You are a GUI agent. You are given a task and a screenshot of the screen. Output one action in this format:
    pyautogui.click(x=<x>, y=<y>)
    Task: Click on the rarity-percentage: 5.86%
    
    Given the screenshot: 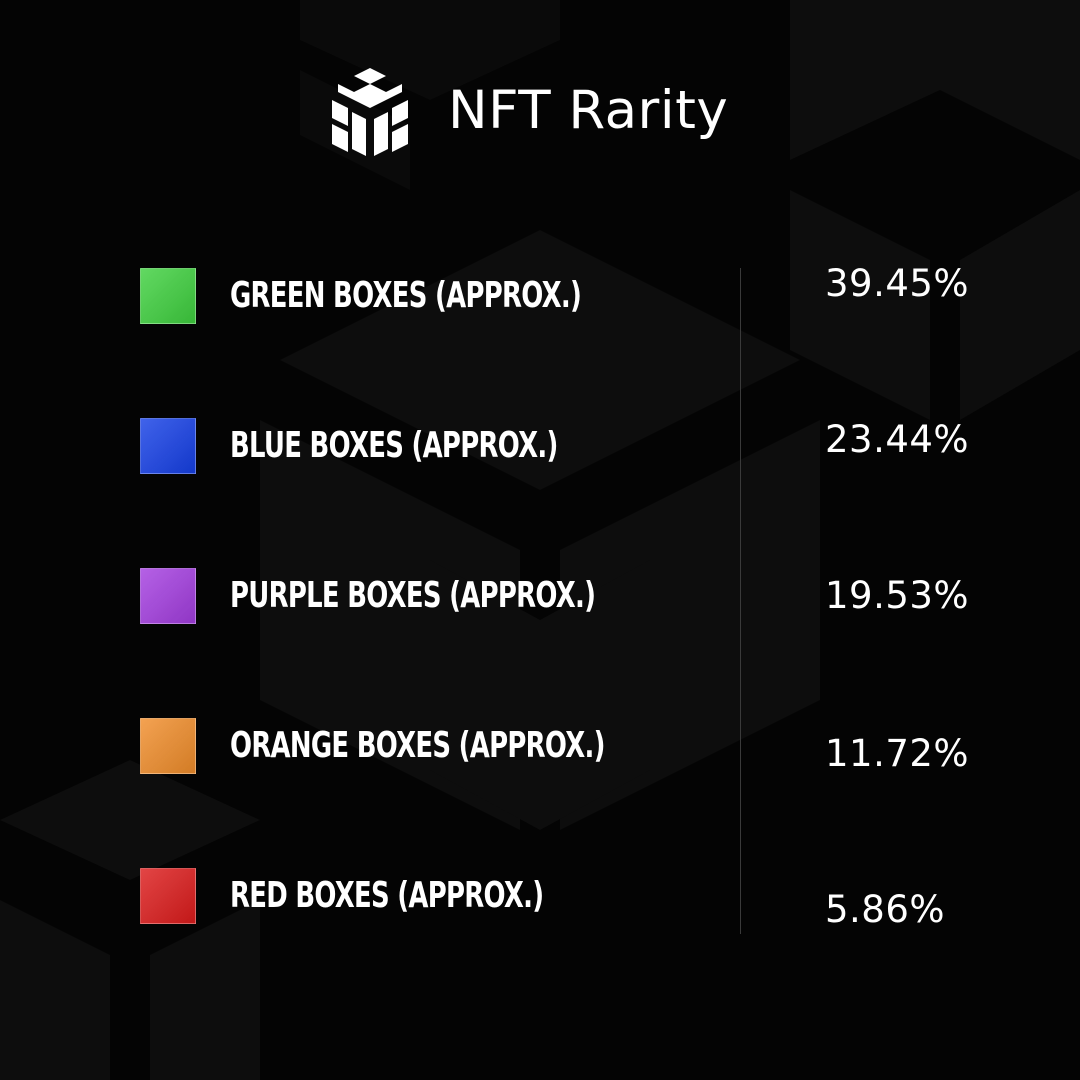 What is the action you would take?
    pyautogui.click(x=885, y=909)
    